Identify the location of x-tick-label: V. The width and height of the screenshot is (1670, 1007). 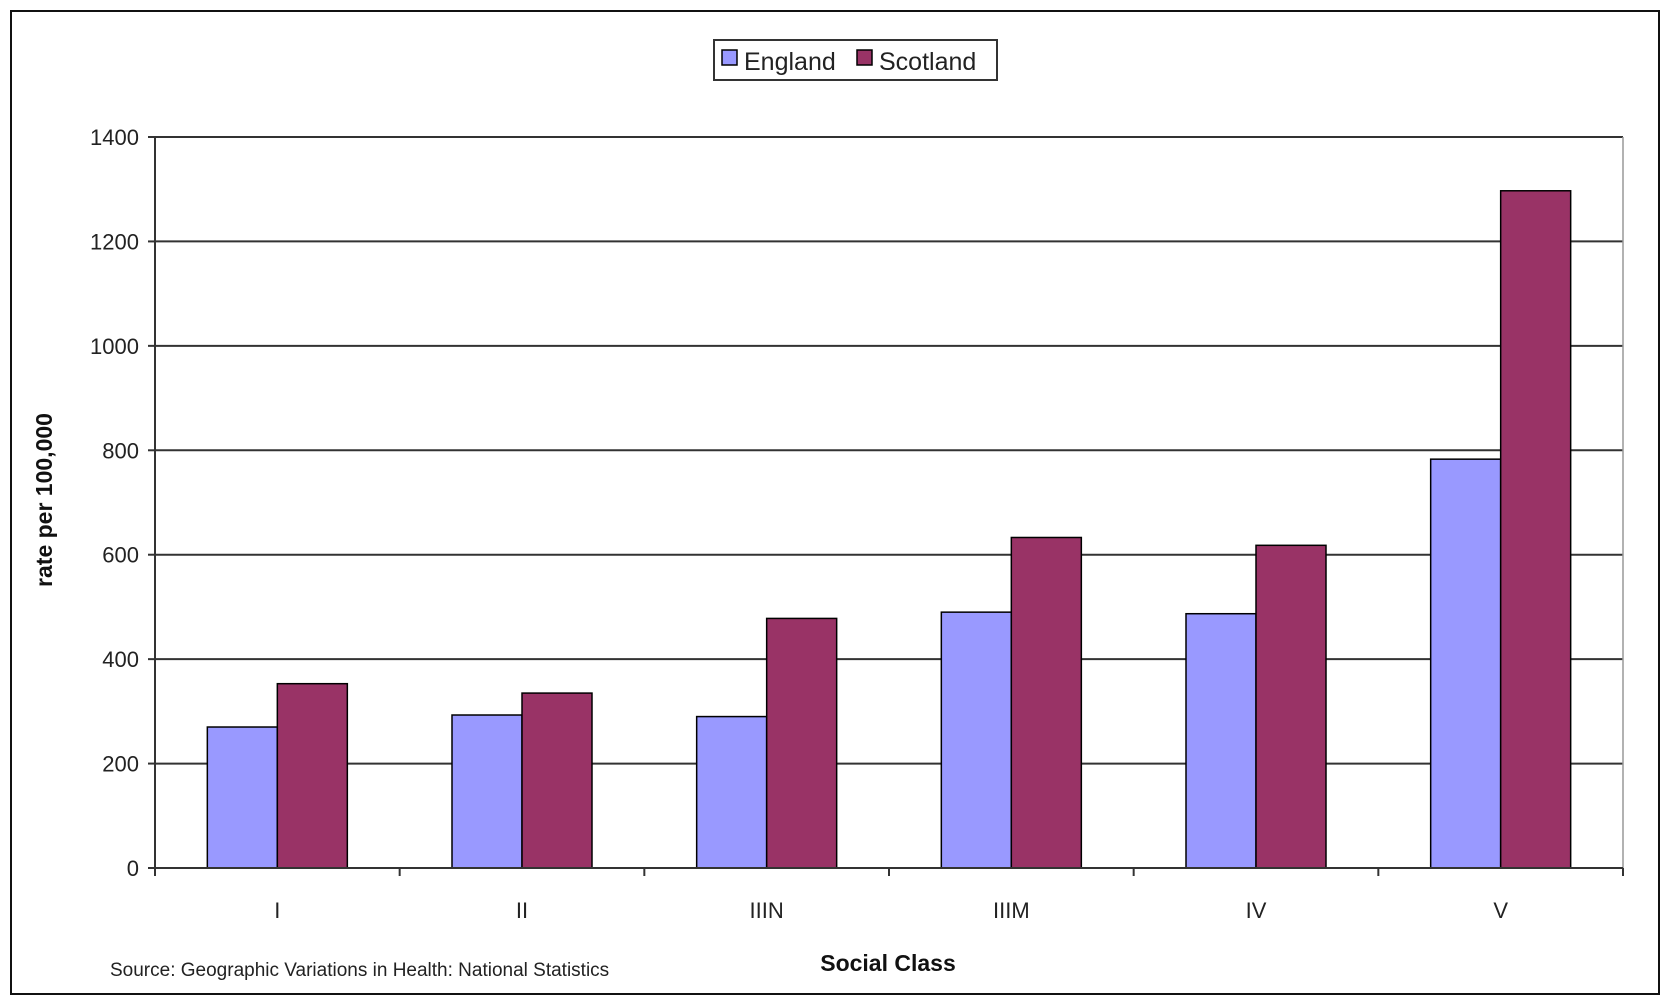
(1500, 910).